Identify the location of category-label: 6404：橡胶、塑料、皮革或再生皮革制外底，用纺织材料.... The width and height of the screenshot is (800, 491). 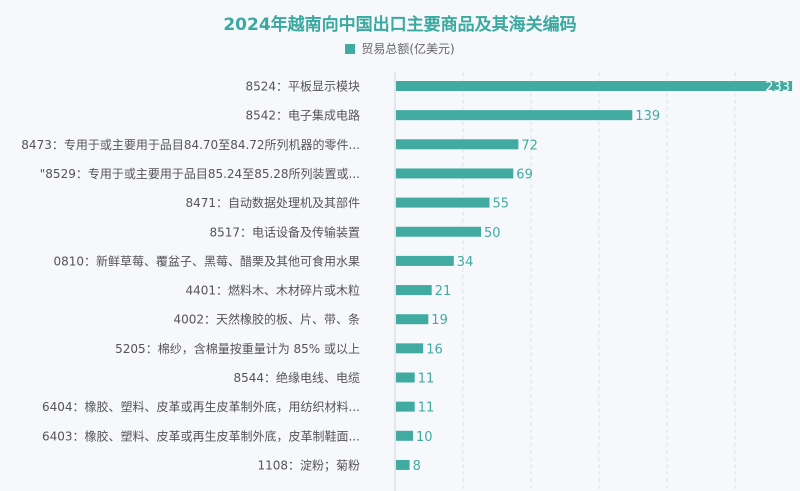
(201, 406).